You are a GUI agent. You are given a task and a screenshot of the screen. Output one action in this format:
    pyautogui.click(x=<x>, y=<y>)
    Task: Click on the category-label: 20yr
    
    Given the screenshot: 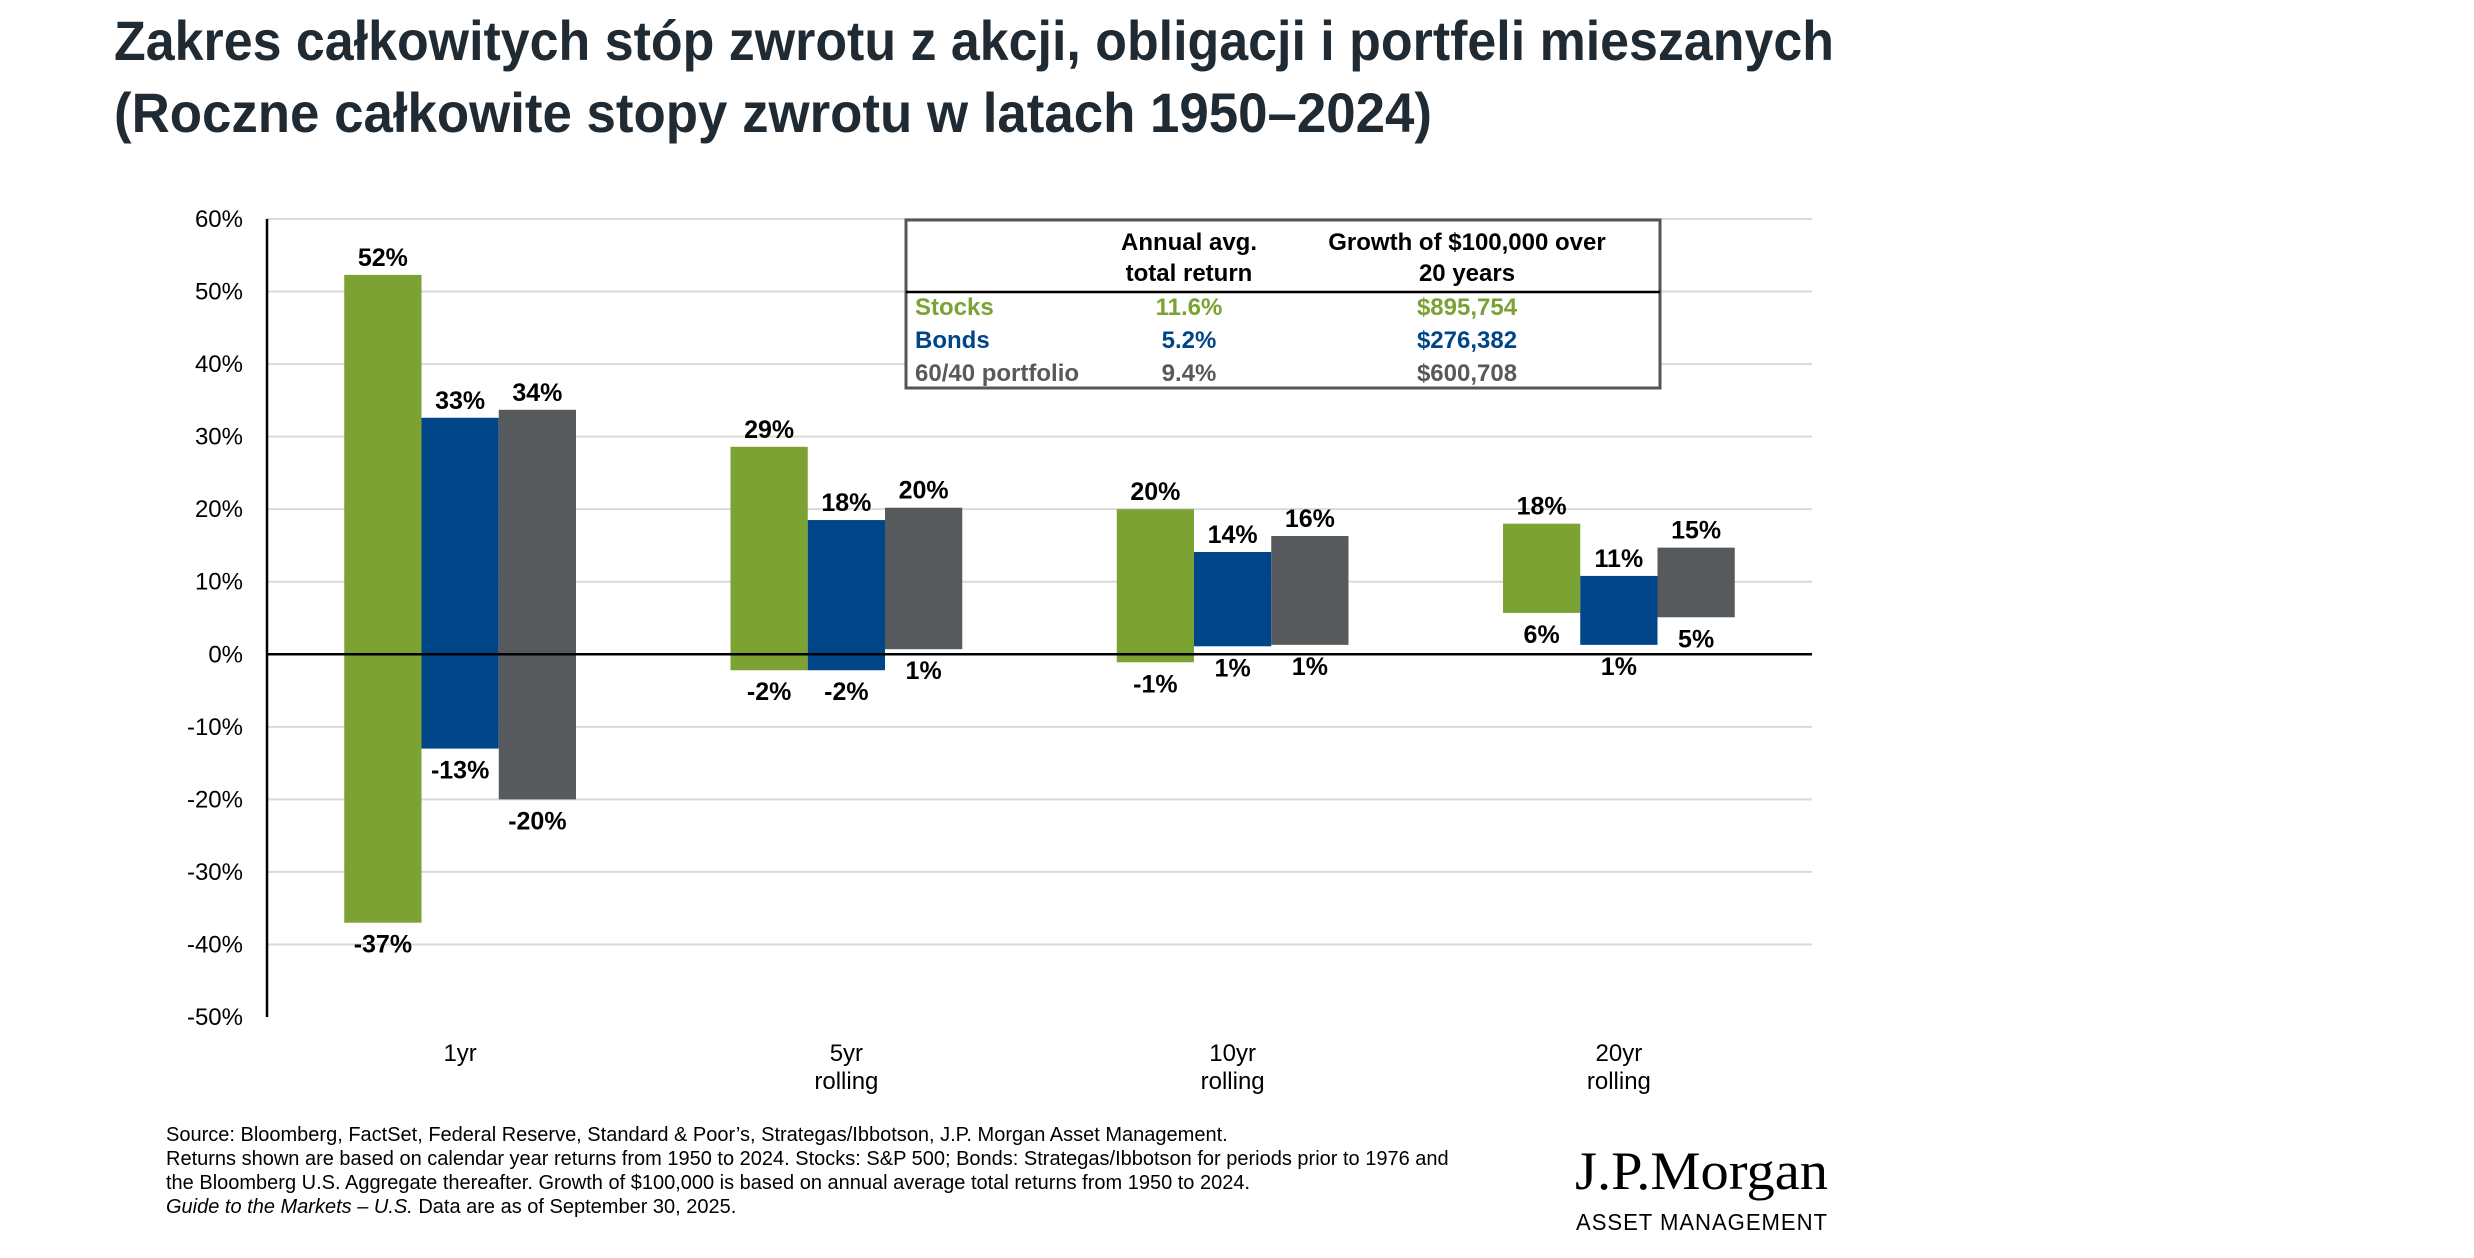 What is the action you would take?
    pyautogui.click(x=1619, y=1053)
    